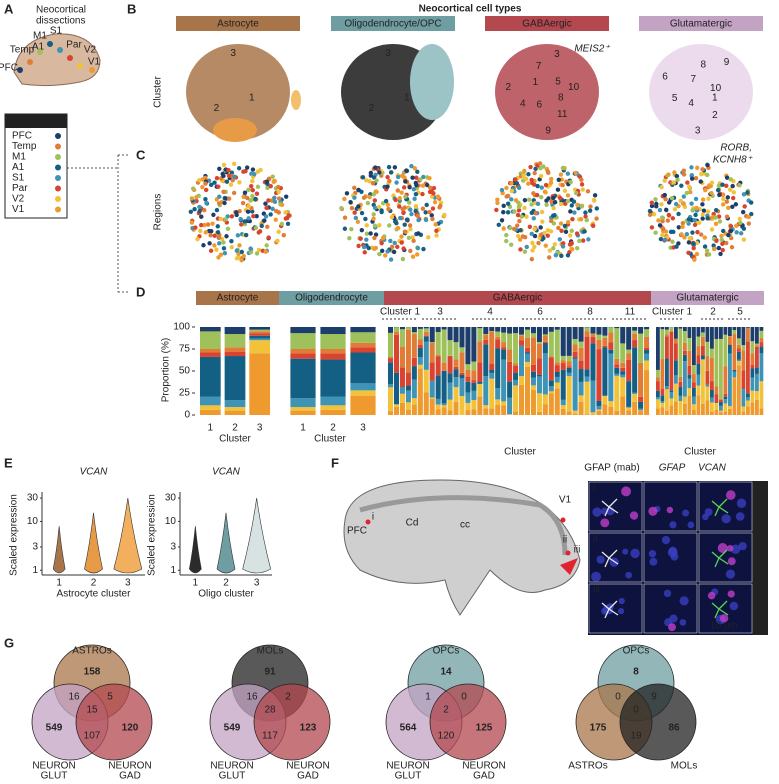 The height and width of the screenshot is (784, 779). I want to click on cell-type-name: Glutamatergic, so click(701, 24).